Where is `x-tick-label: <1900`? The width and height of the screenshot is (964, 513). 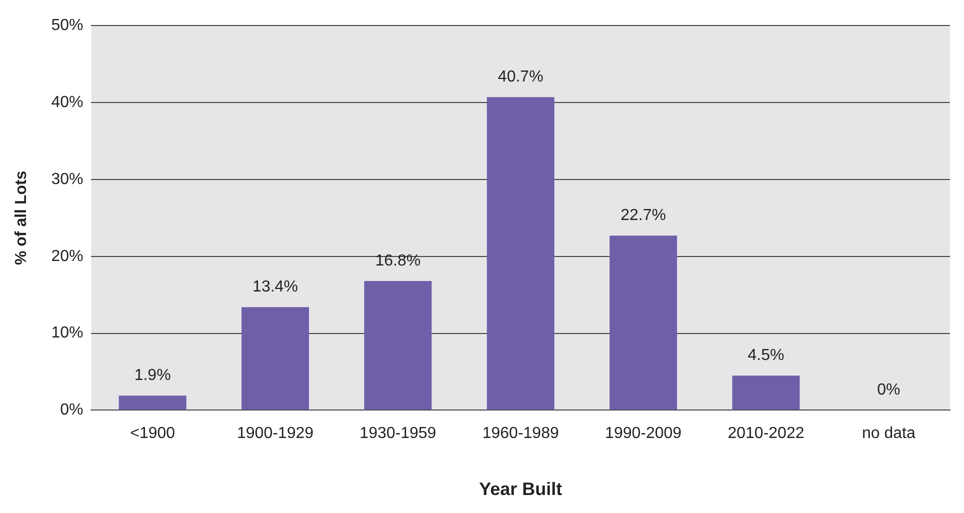
x-tick-label: <1900 is located at coordinates (153, 433).